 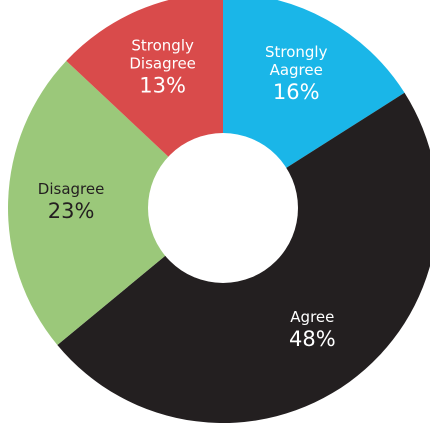 I want to click on slice-label-line-strongly-disagree-0: Strongly, so click(x=162, y=46).